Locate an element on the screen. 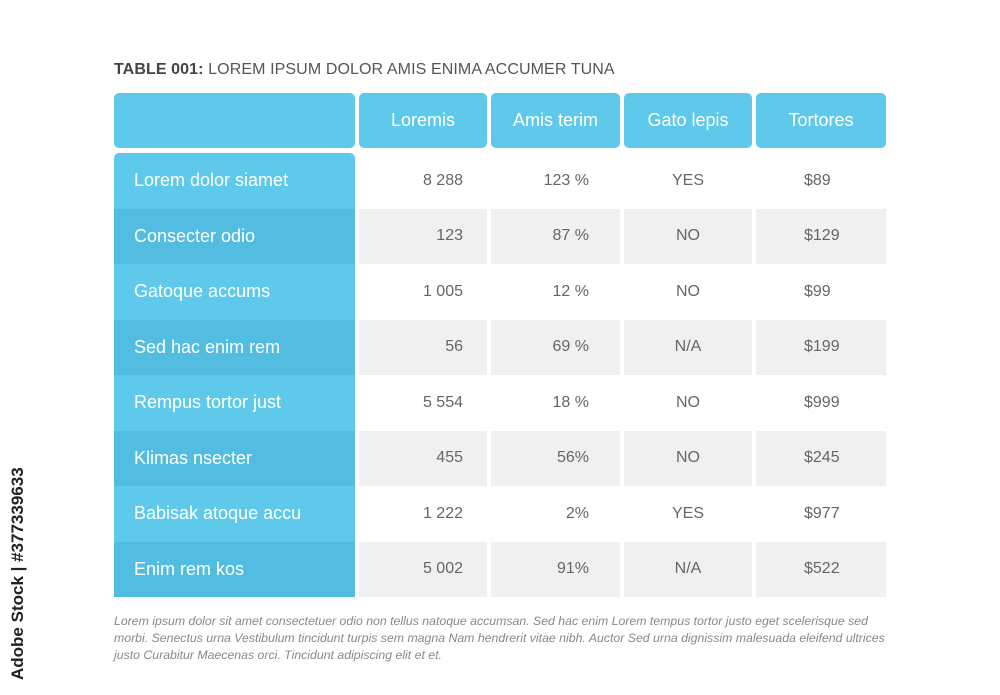 The height and width of the screenshot is (695, 1000). table-cell: 5 002 is located at coordinates (423, 569).